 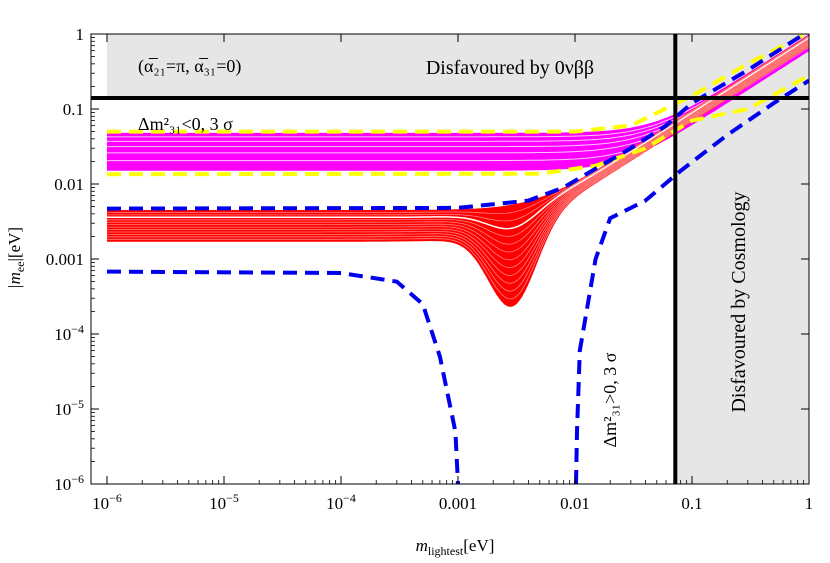 I want to click on x-tick-label: 1, so click(x=809, y=503).